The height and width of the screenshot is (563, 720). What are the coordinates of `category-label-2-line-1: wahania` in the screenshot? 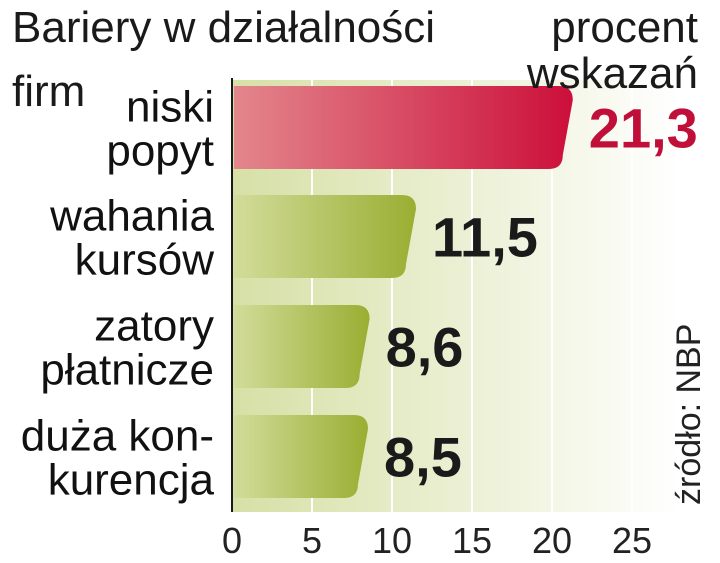 It's located at (131, 216).